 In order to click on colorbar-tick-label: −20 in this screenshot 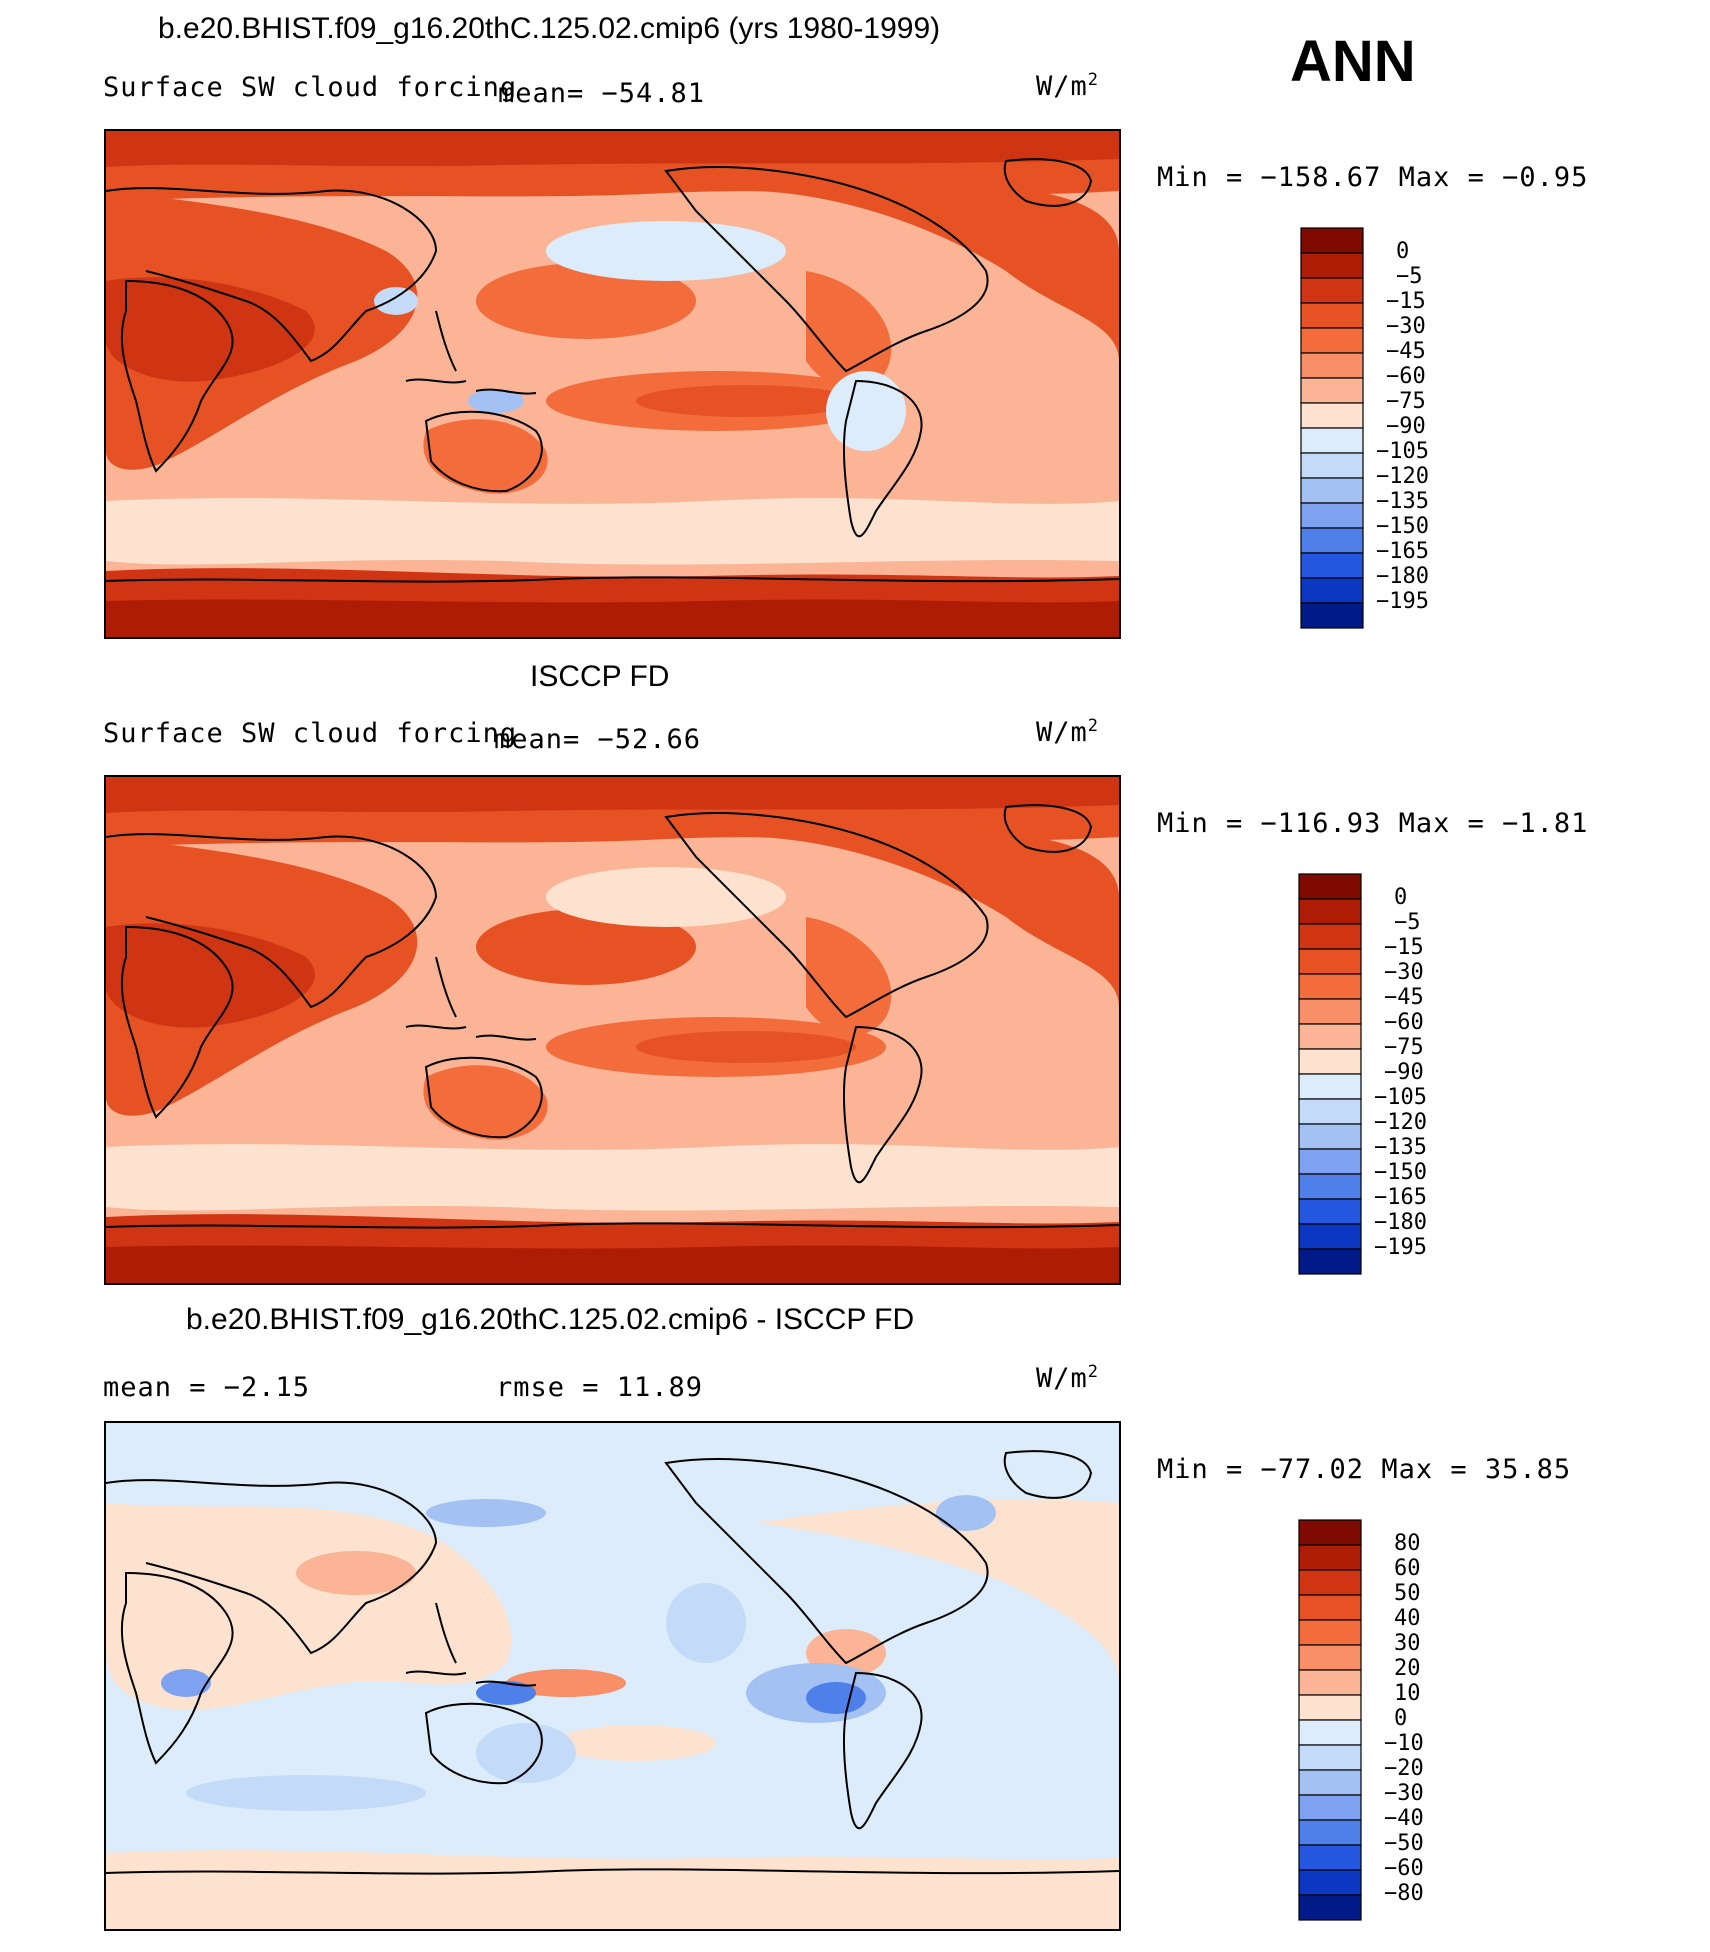, I will do `click(1404, 1768)`.